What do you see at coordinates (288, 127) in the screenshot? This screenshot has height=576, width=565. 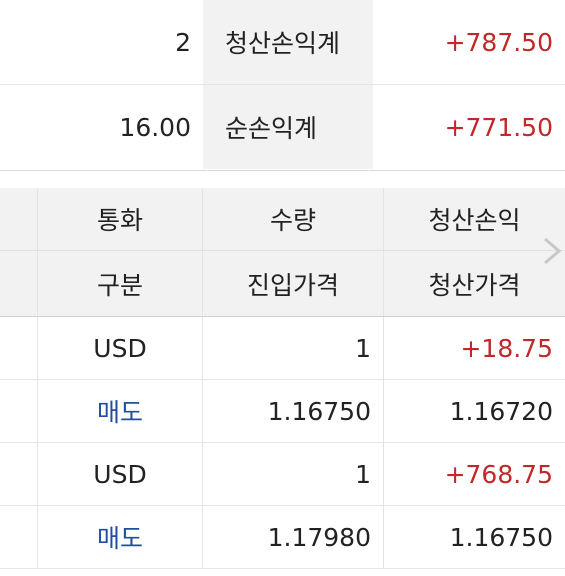 I see `summary-label: 순손익계` at bounding box center [288, 127].